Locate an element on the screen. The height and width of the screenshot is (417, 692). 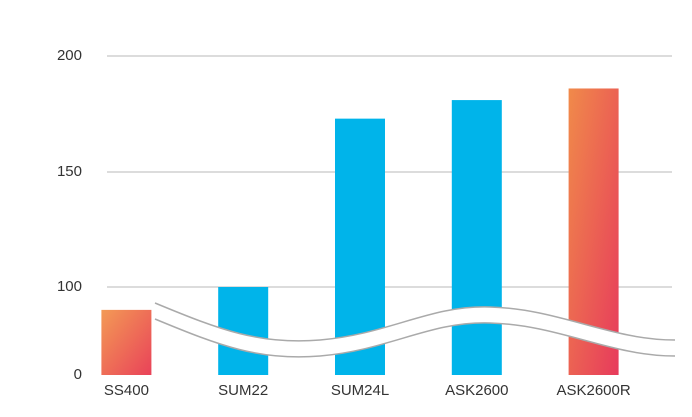
x-tick-label: SUM22 is located at coordinates (243, 390).